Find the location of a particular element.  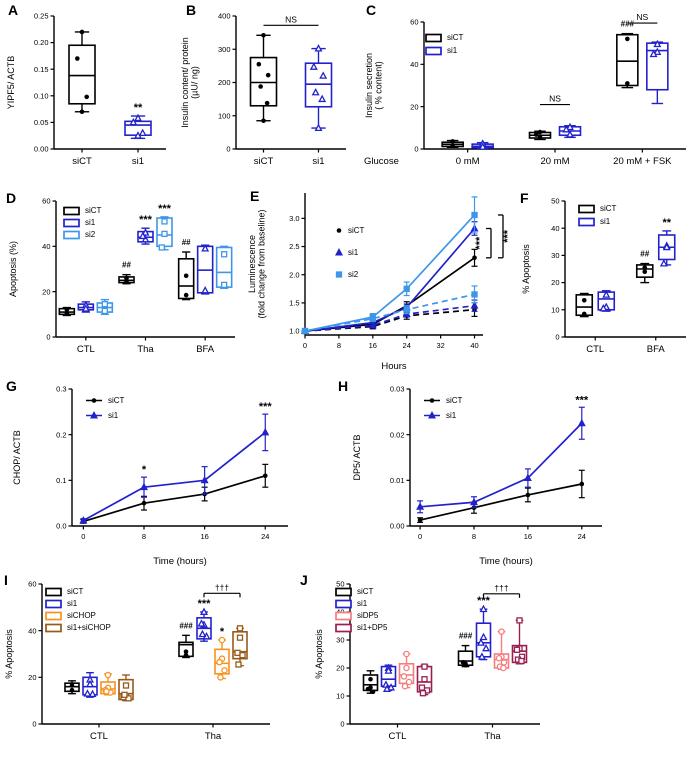

tick-label: 100 is located at coordinates (224, 115).